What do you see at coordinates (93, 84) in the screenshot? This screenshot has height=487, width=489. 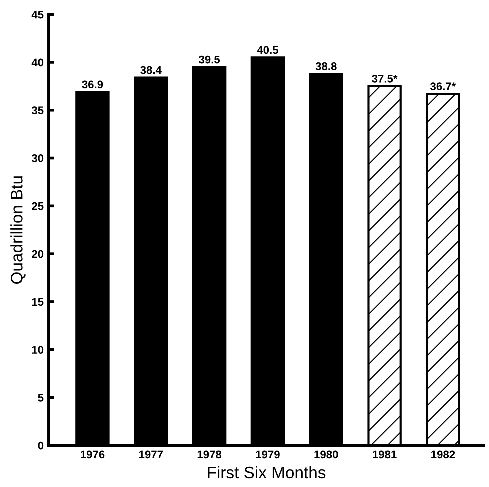 I see `data-label: 36.9` at bounding box center [93, 84].